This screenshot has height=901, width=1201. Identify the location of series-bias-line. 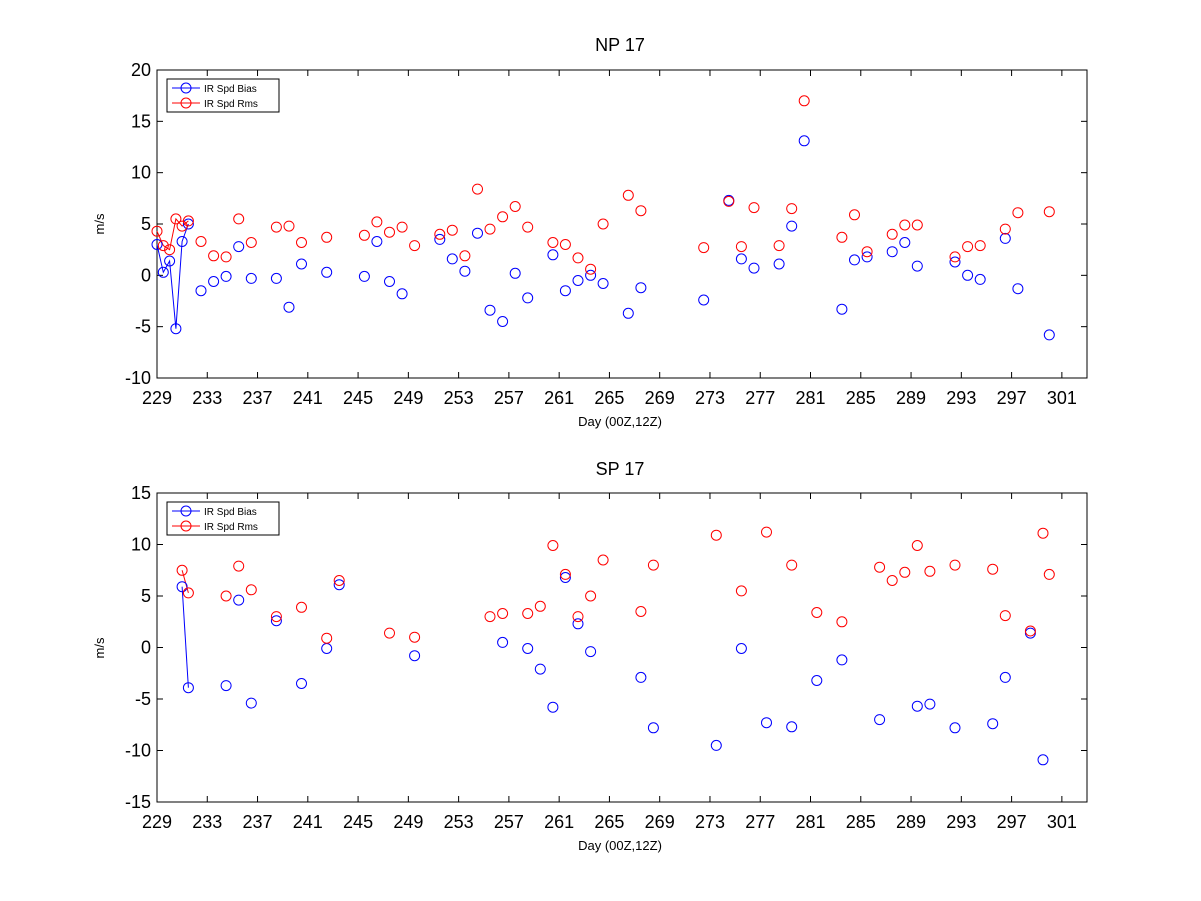
(185, 637).